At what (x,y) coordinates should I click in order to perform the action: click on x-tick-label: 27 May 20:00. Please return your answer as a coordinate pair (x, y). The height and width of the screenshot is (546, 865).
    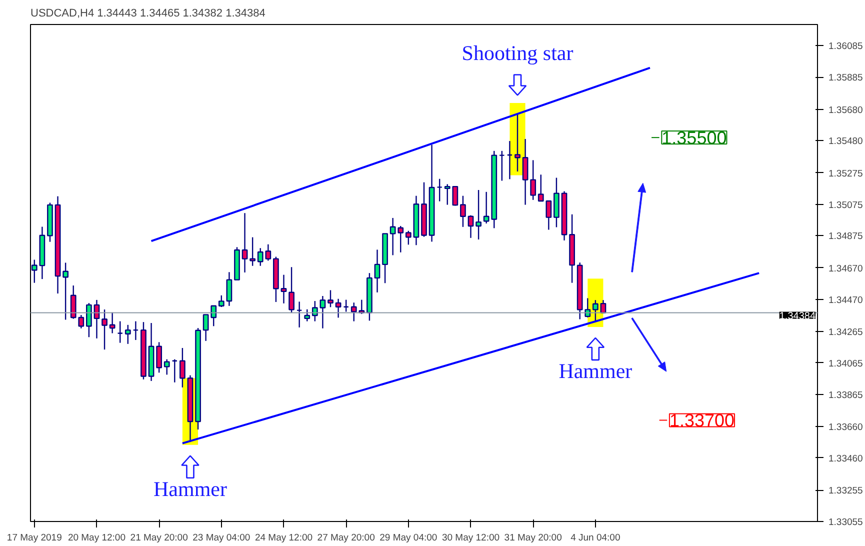
    Looking at the image, I should click on (346, 538).